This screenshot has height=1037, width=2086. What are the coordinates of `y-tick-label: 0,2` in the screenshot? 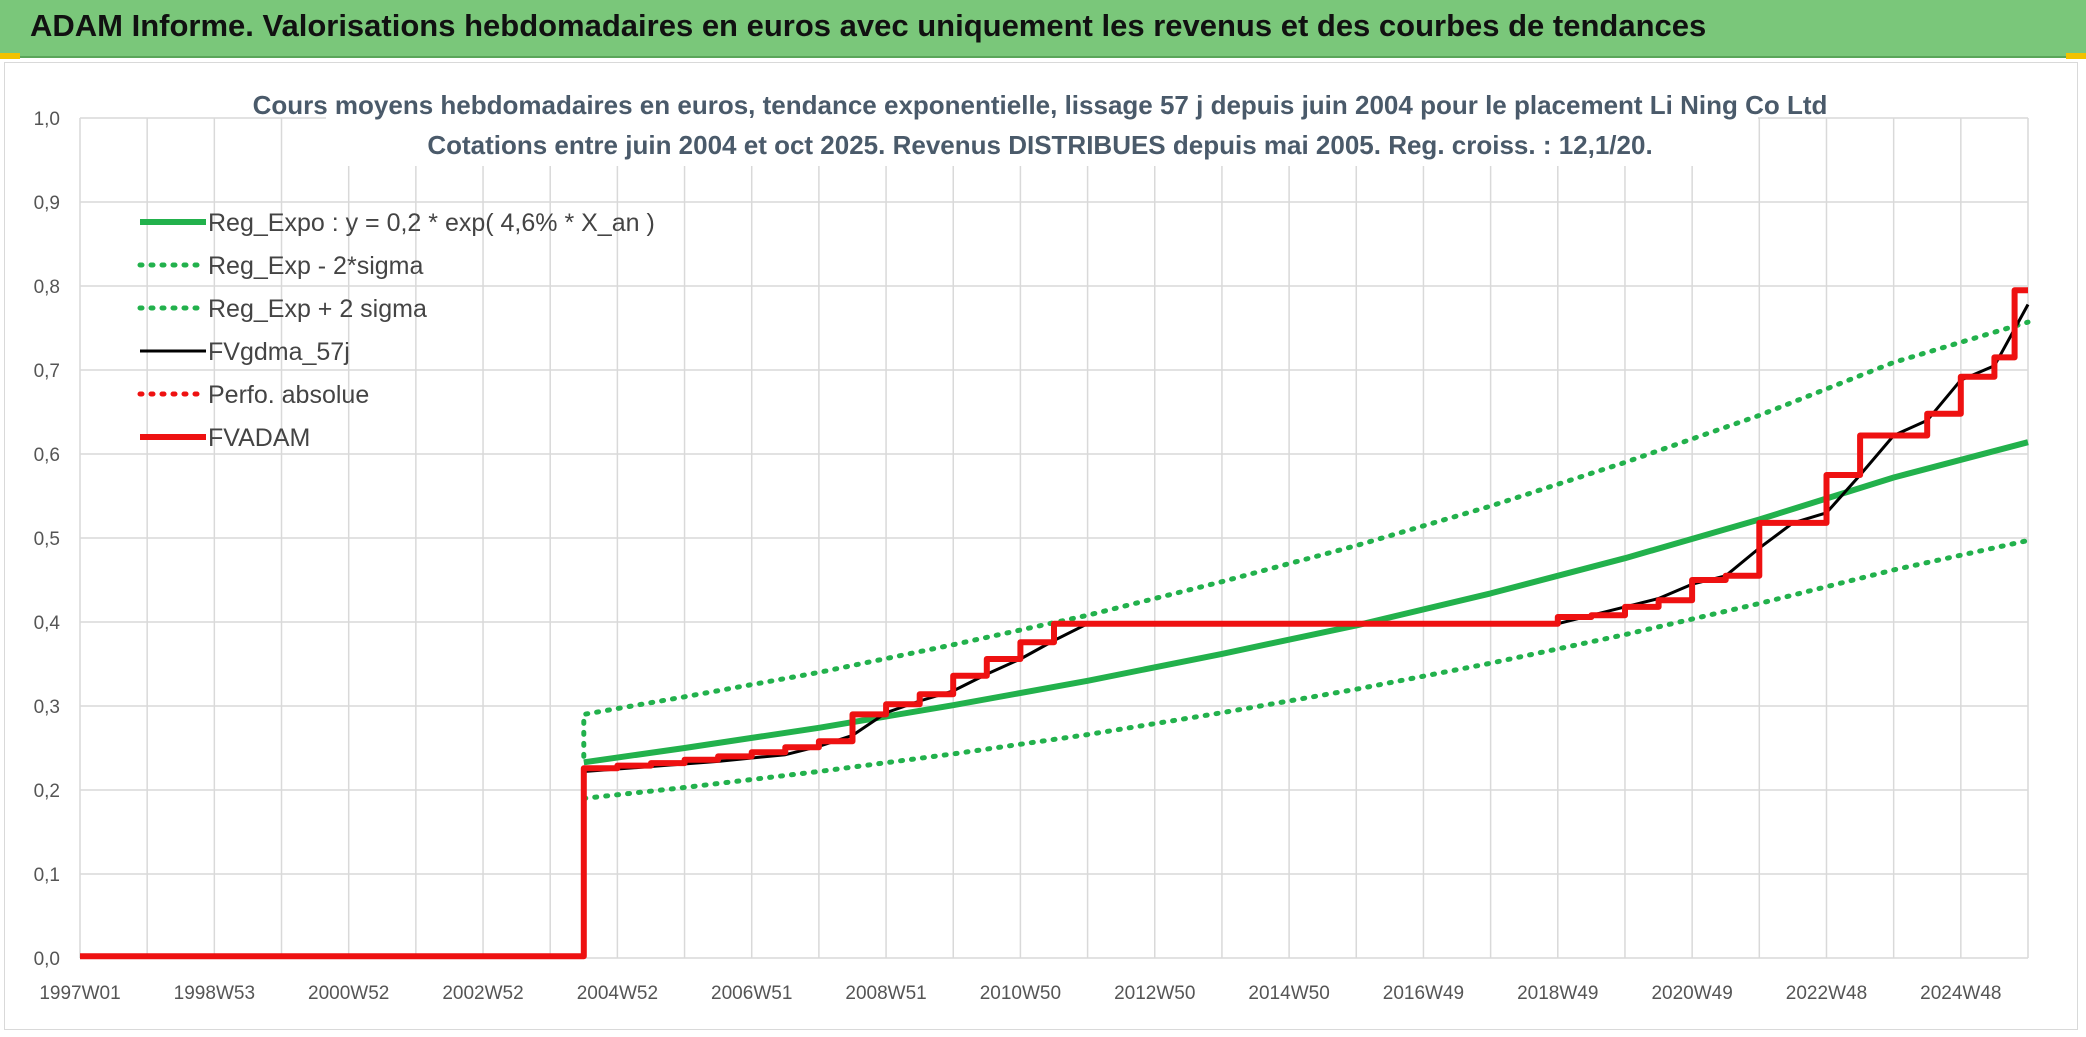 It's located at (47, 791).